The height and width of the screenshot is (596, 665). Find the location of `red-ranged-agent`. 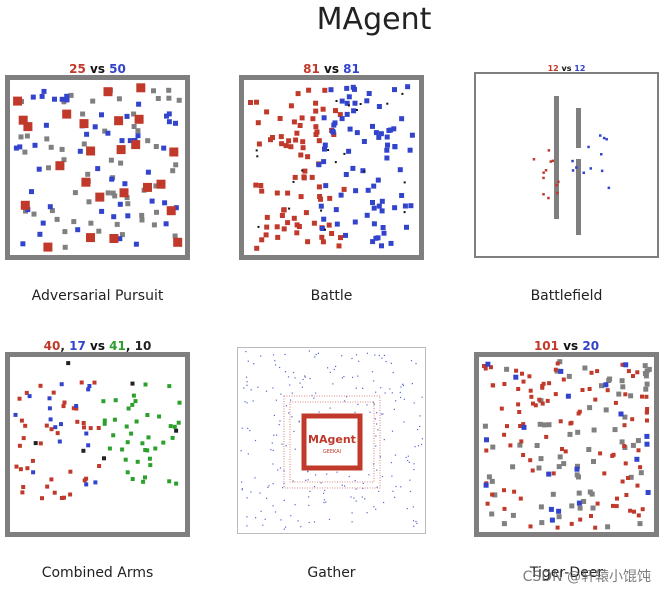

red-ranged-agent is located at coordinates (61, 424).